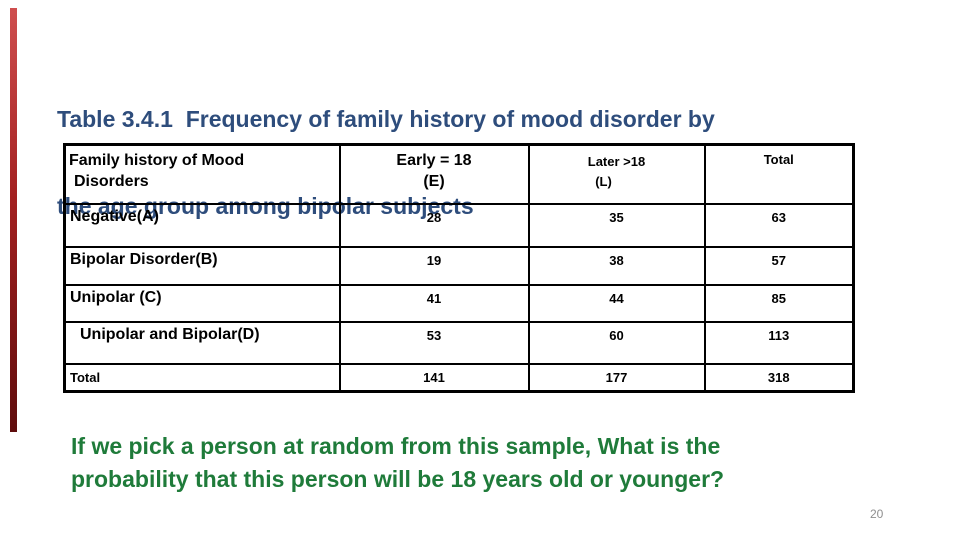 The height and width of the screenshot is (540, 960). I want to click on cell-unipolar-total: 85, so click(779, 303).